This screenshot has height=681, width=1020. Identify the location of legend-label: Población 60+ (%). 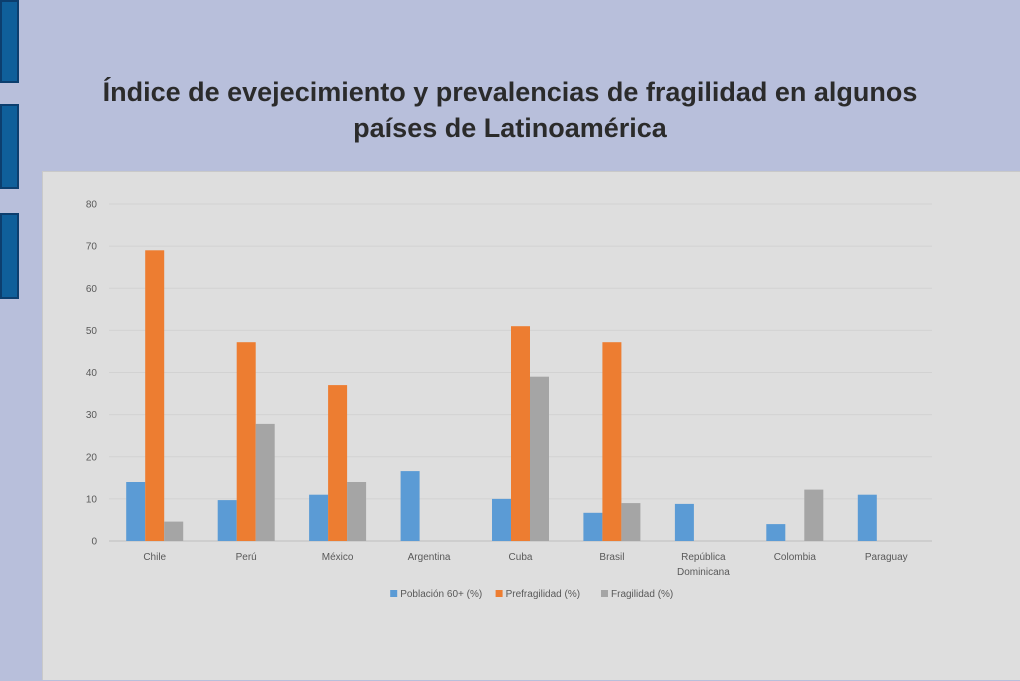
(441, 594).